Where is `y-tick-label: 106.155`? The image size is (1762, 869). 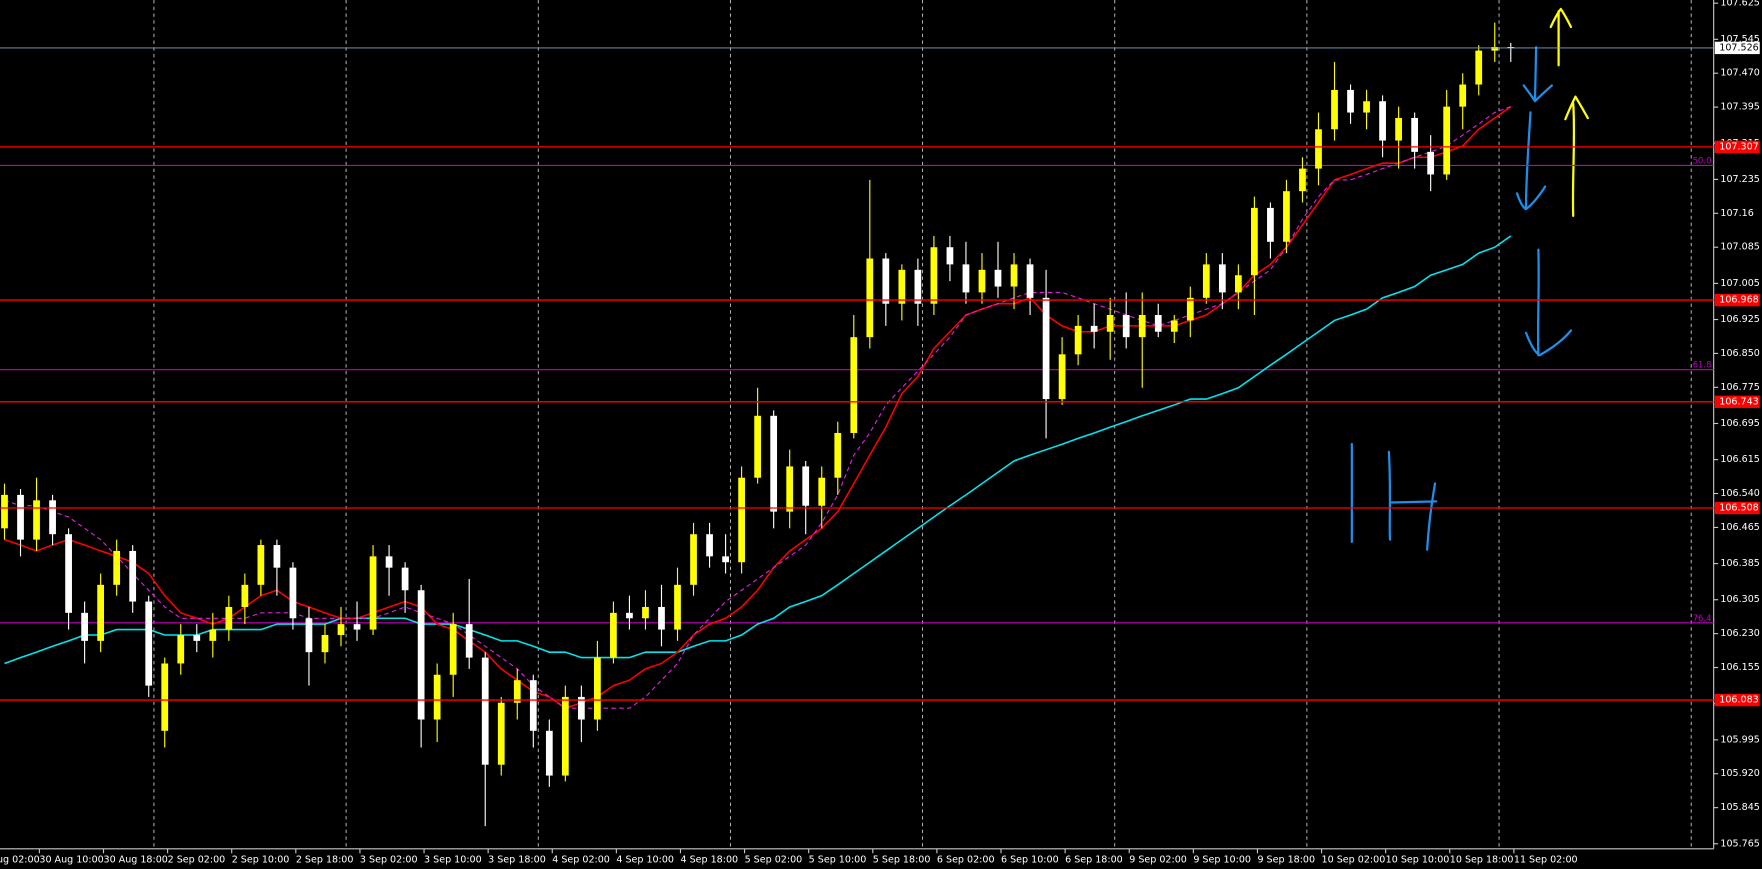 y-tick-label: 106.155 is located at coordinates (1739, 667).